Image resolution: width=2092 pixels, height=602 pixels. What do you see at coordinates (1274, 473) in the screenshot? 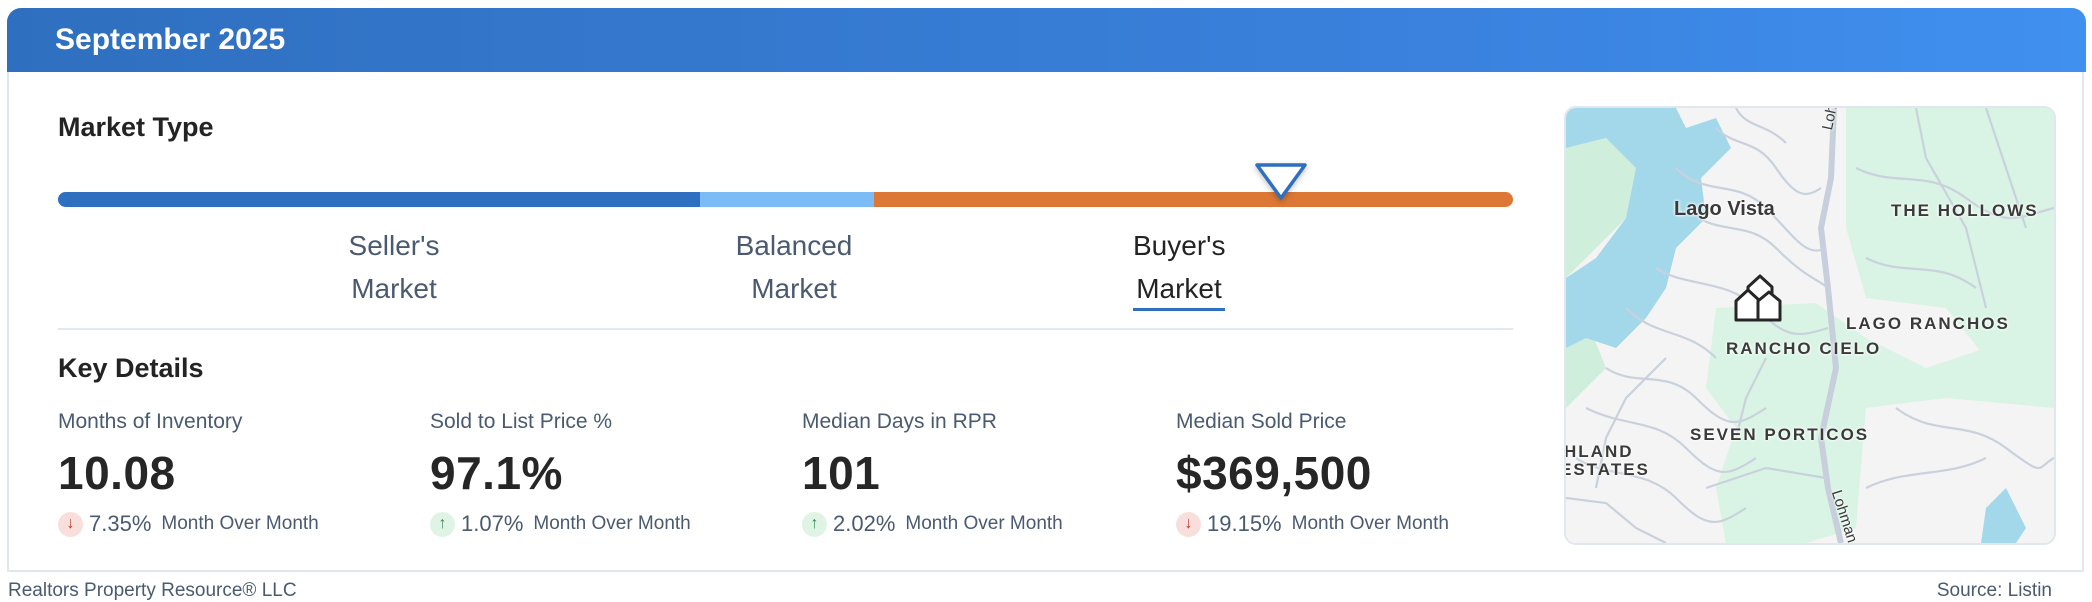
I see `metric-value: $369,500` at bounding box center [1274, 473].